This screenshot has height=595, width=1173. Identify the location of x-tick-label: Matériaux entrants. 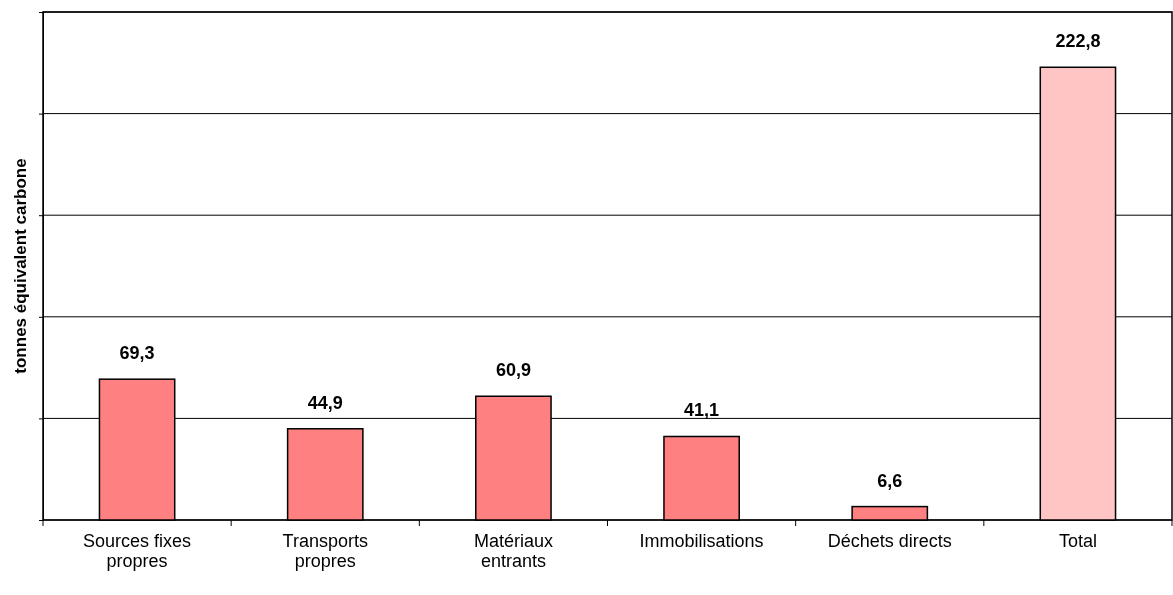
(513, 551).